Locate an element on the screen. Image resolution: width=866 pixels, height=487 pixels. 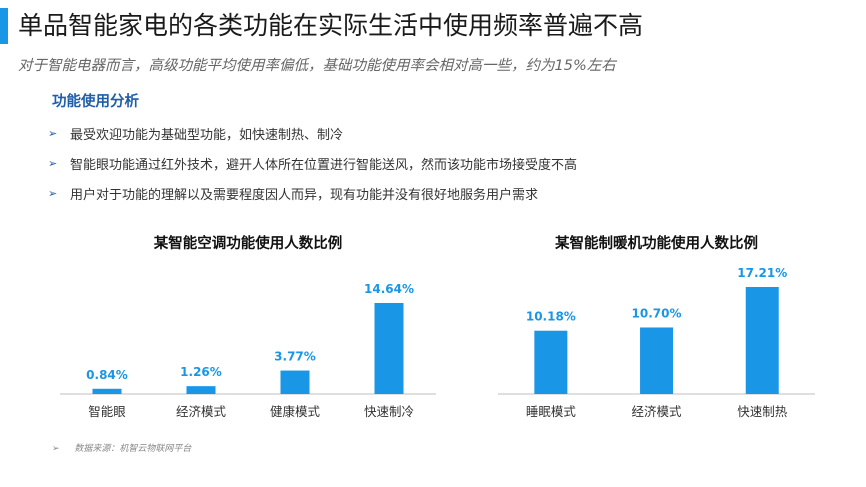
ac-category-label-3: 健康模式 is located at coordinates (295, 411).